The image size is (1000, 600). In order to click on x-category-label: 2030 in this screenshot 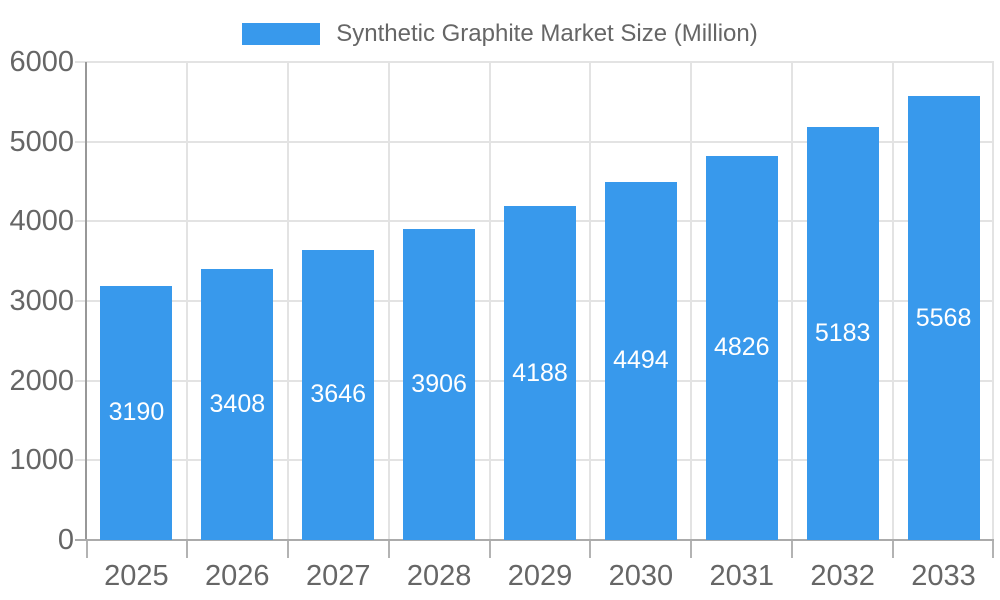, I will do `click(641, 576)`.